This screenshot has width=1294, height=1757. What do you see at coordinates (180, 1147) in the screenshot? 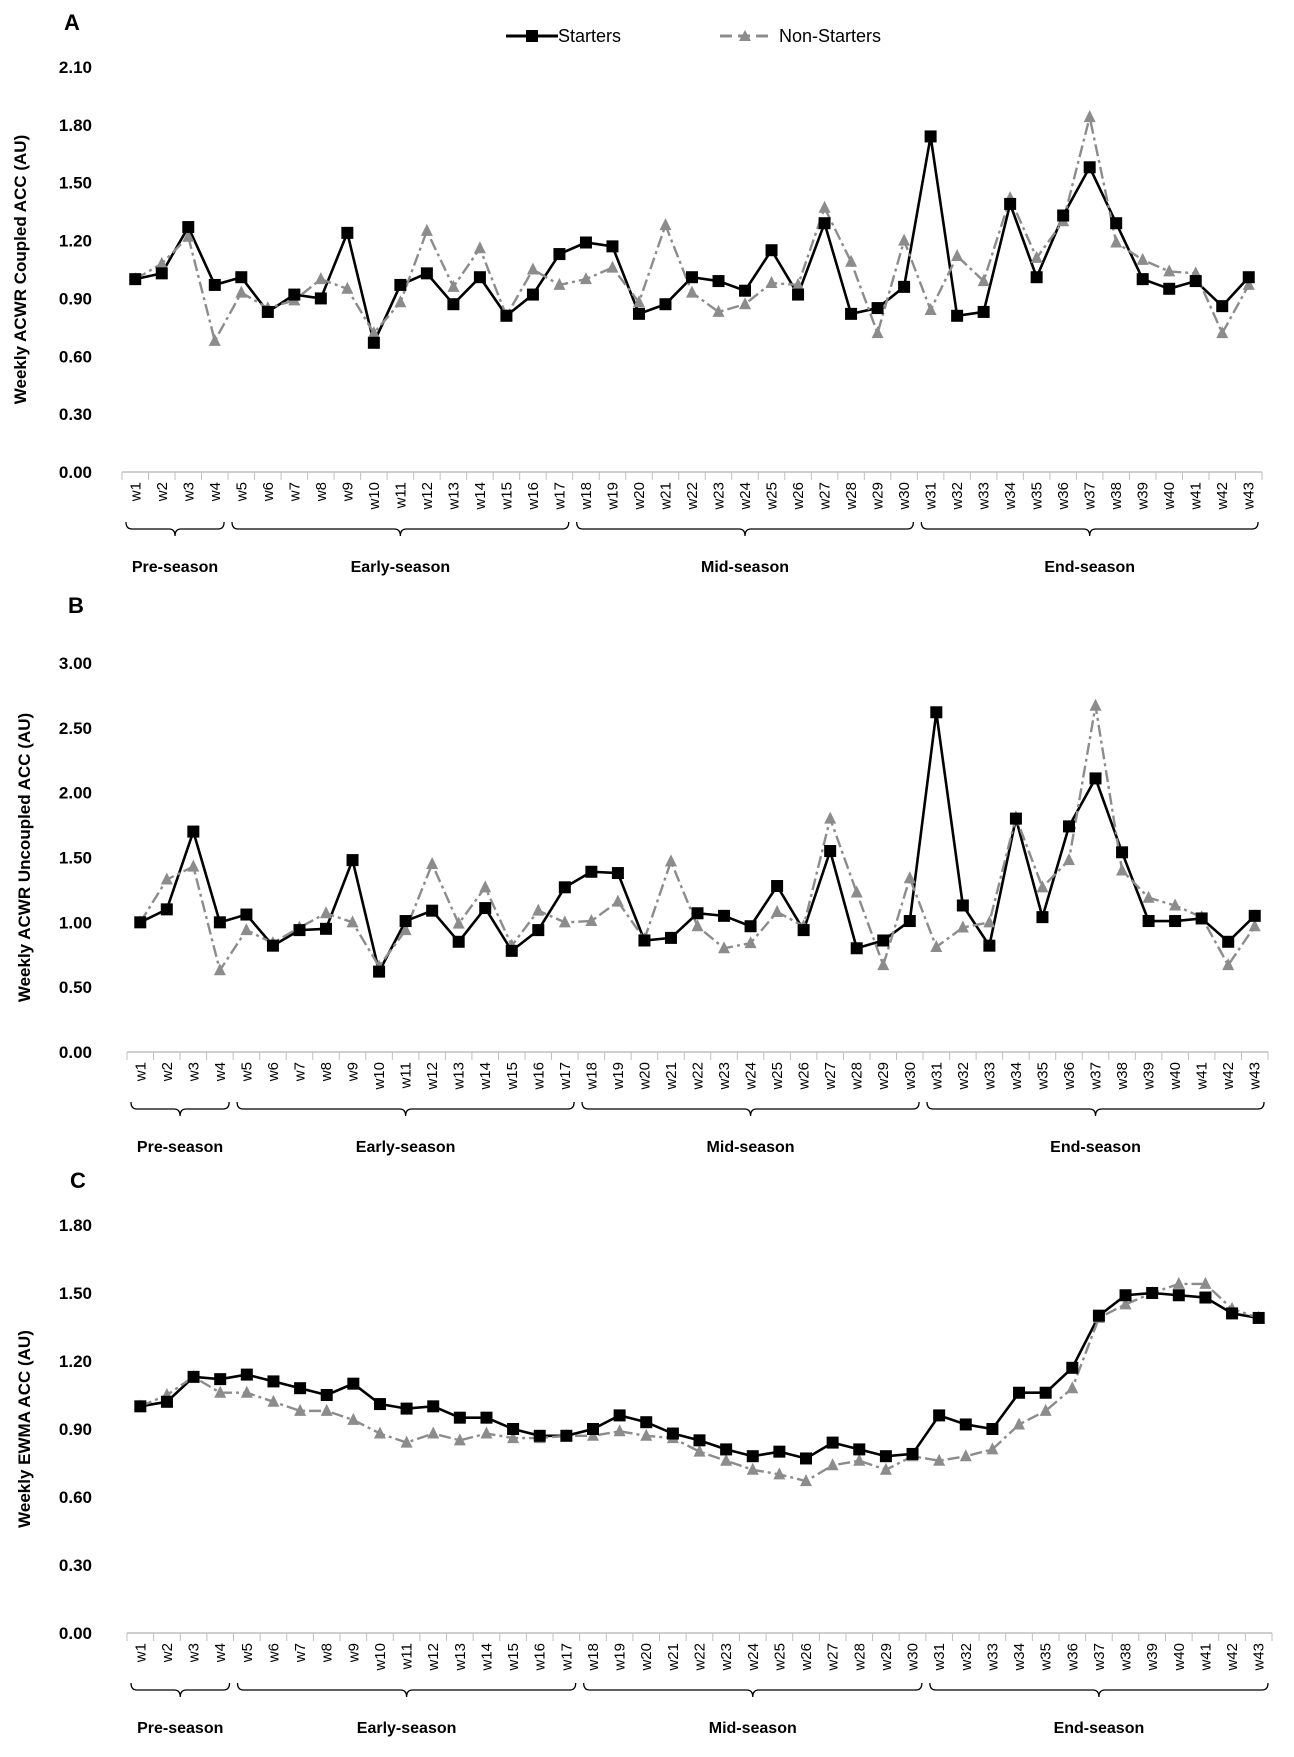
I see `phase-label: Pre-season` at bounding box center [180, 1147].